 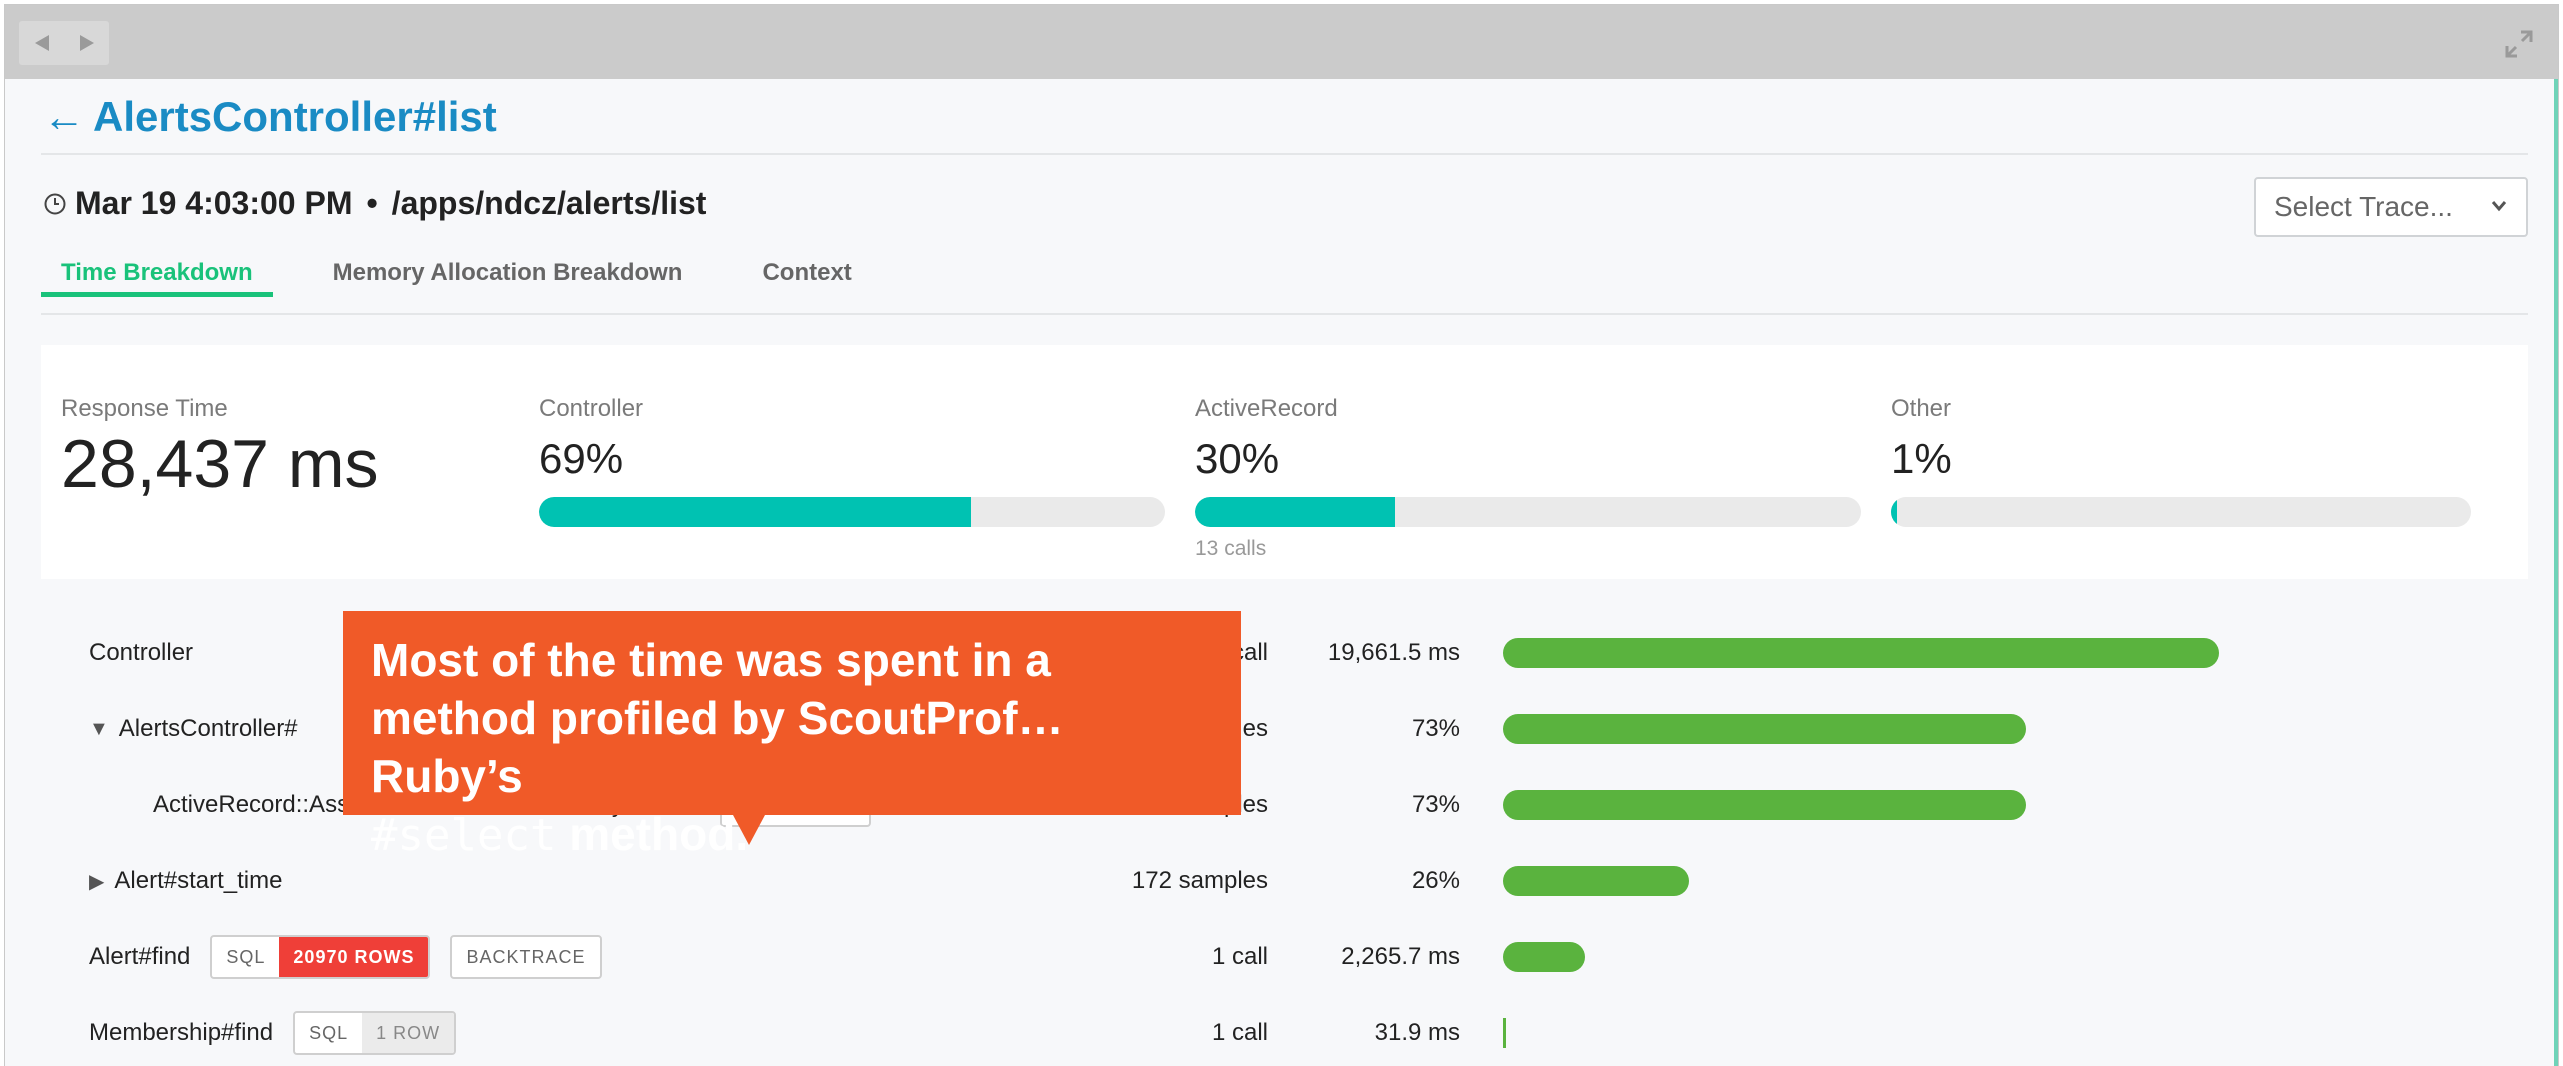 I want to click on row-metric: 2,265.7 ms, so click(x=1400, y=956).